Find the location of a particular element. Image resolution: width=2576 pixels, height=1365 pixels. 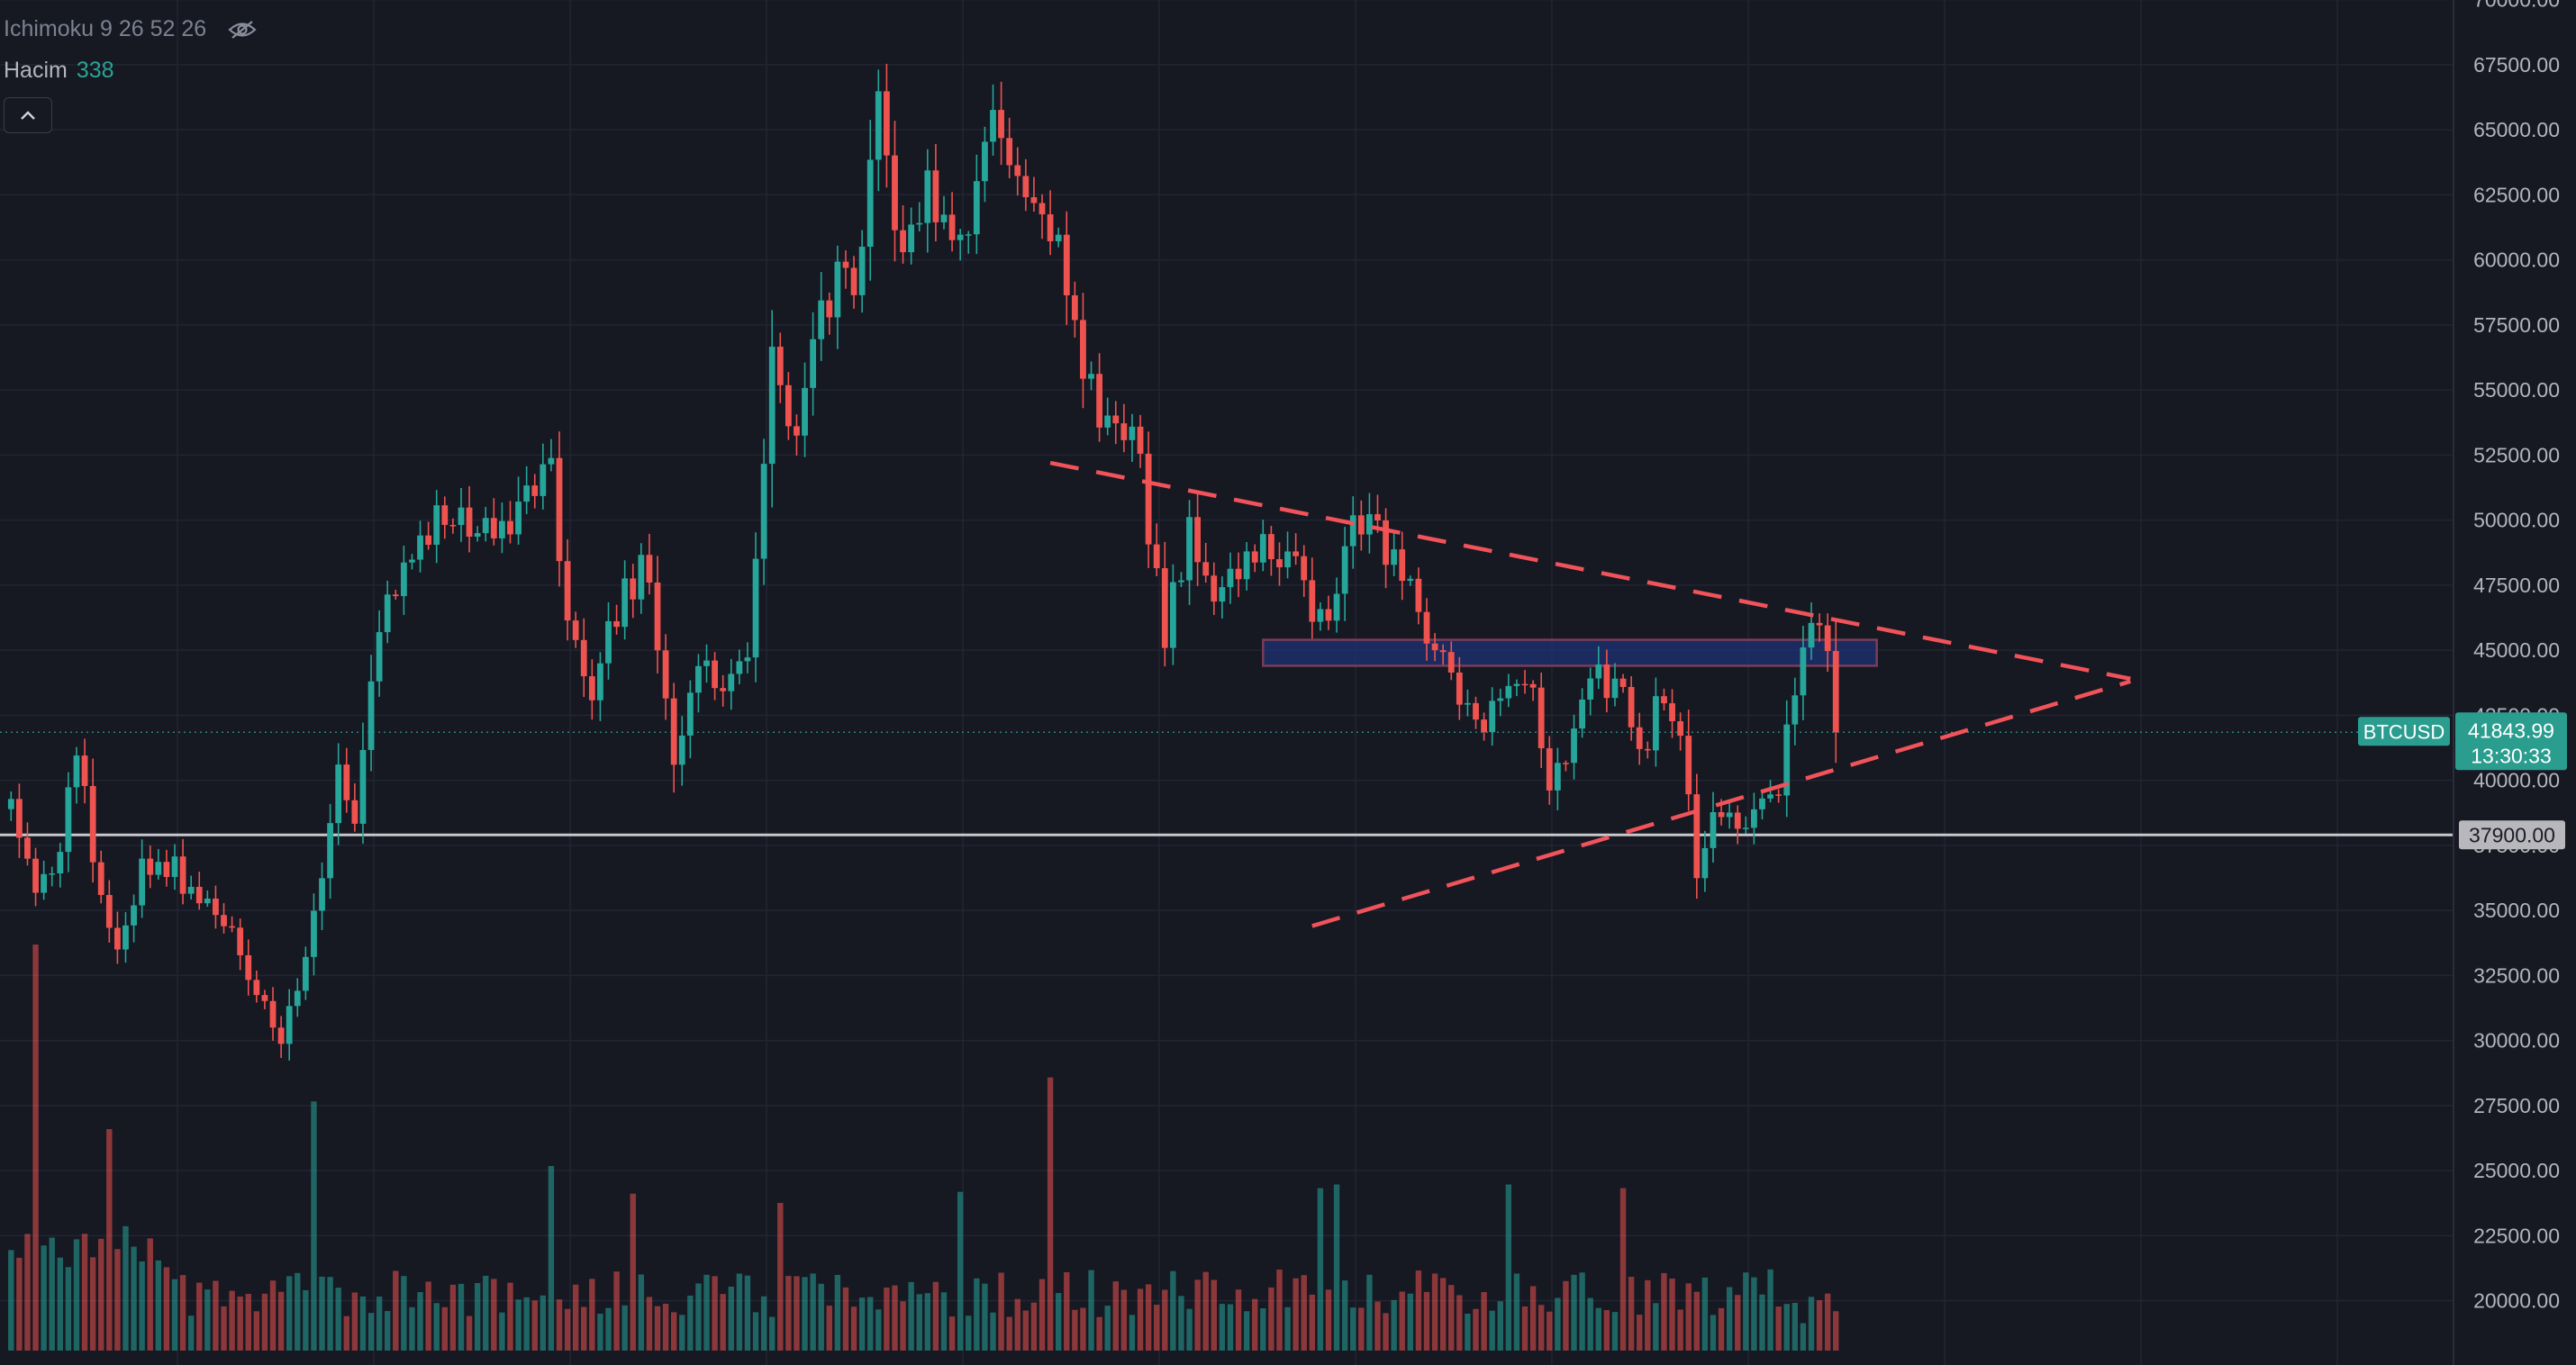

resistance-zone is located at coordinates (1570, 653).